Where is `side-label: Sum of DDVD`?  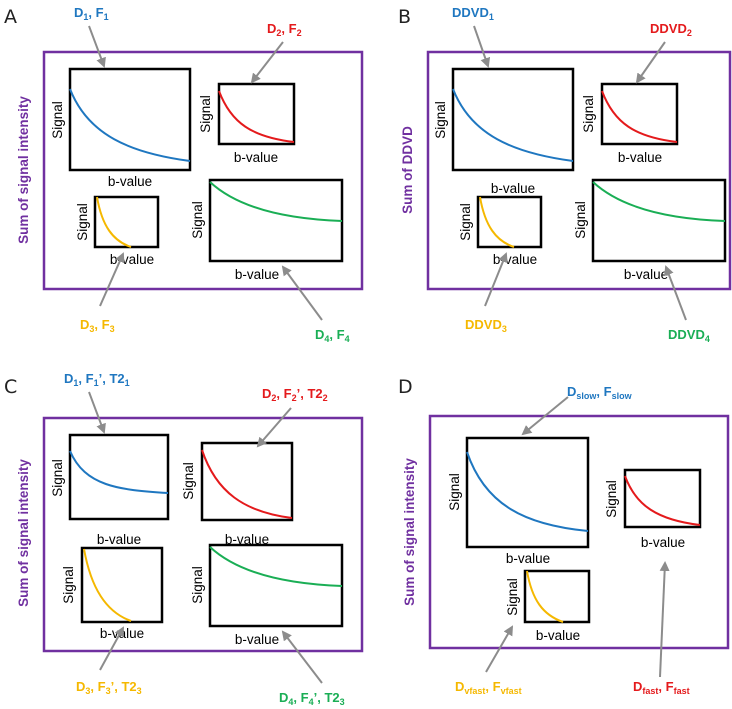 side-label: Sum of DDVD is located at coordinates (407, 170).